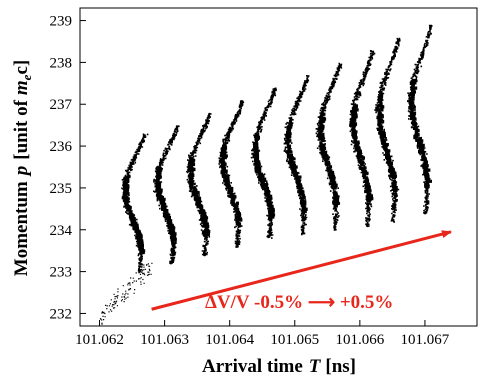 This screenshot has width=488, height=380. Describe the element at coordinates (99, 340) in the screenshot. I see `x-tick-label: 101.062` at that location.